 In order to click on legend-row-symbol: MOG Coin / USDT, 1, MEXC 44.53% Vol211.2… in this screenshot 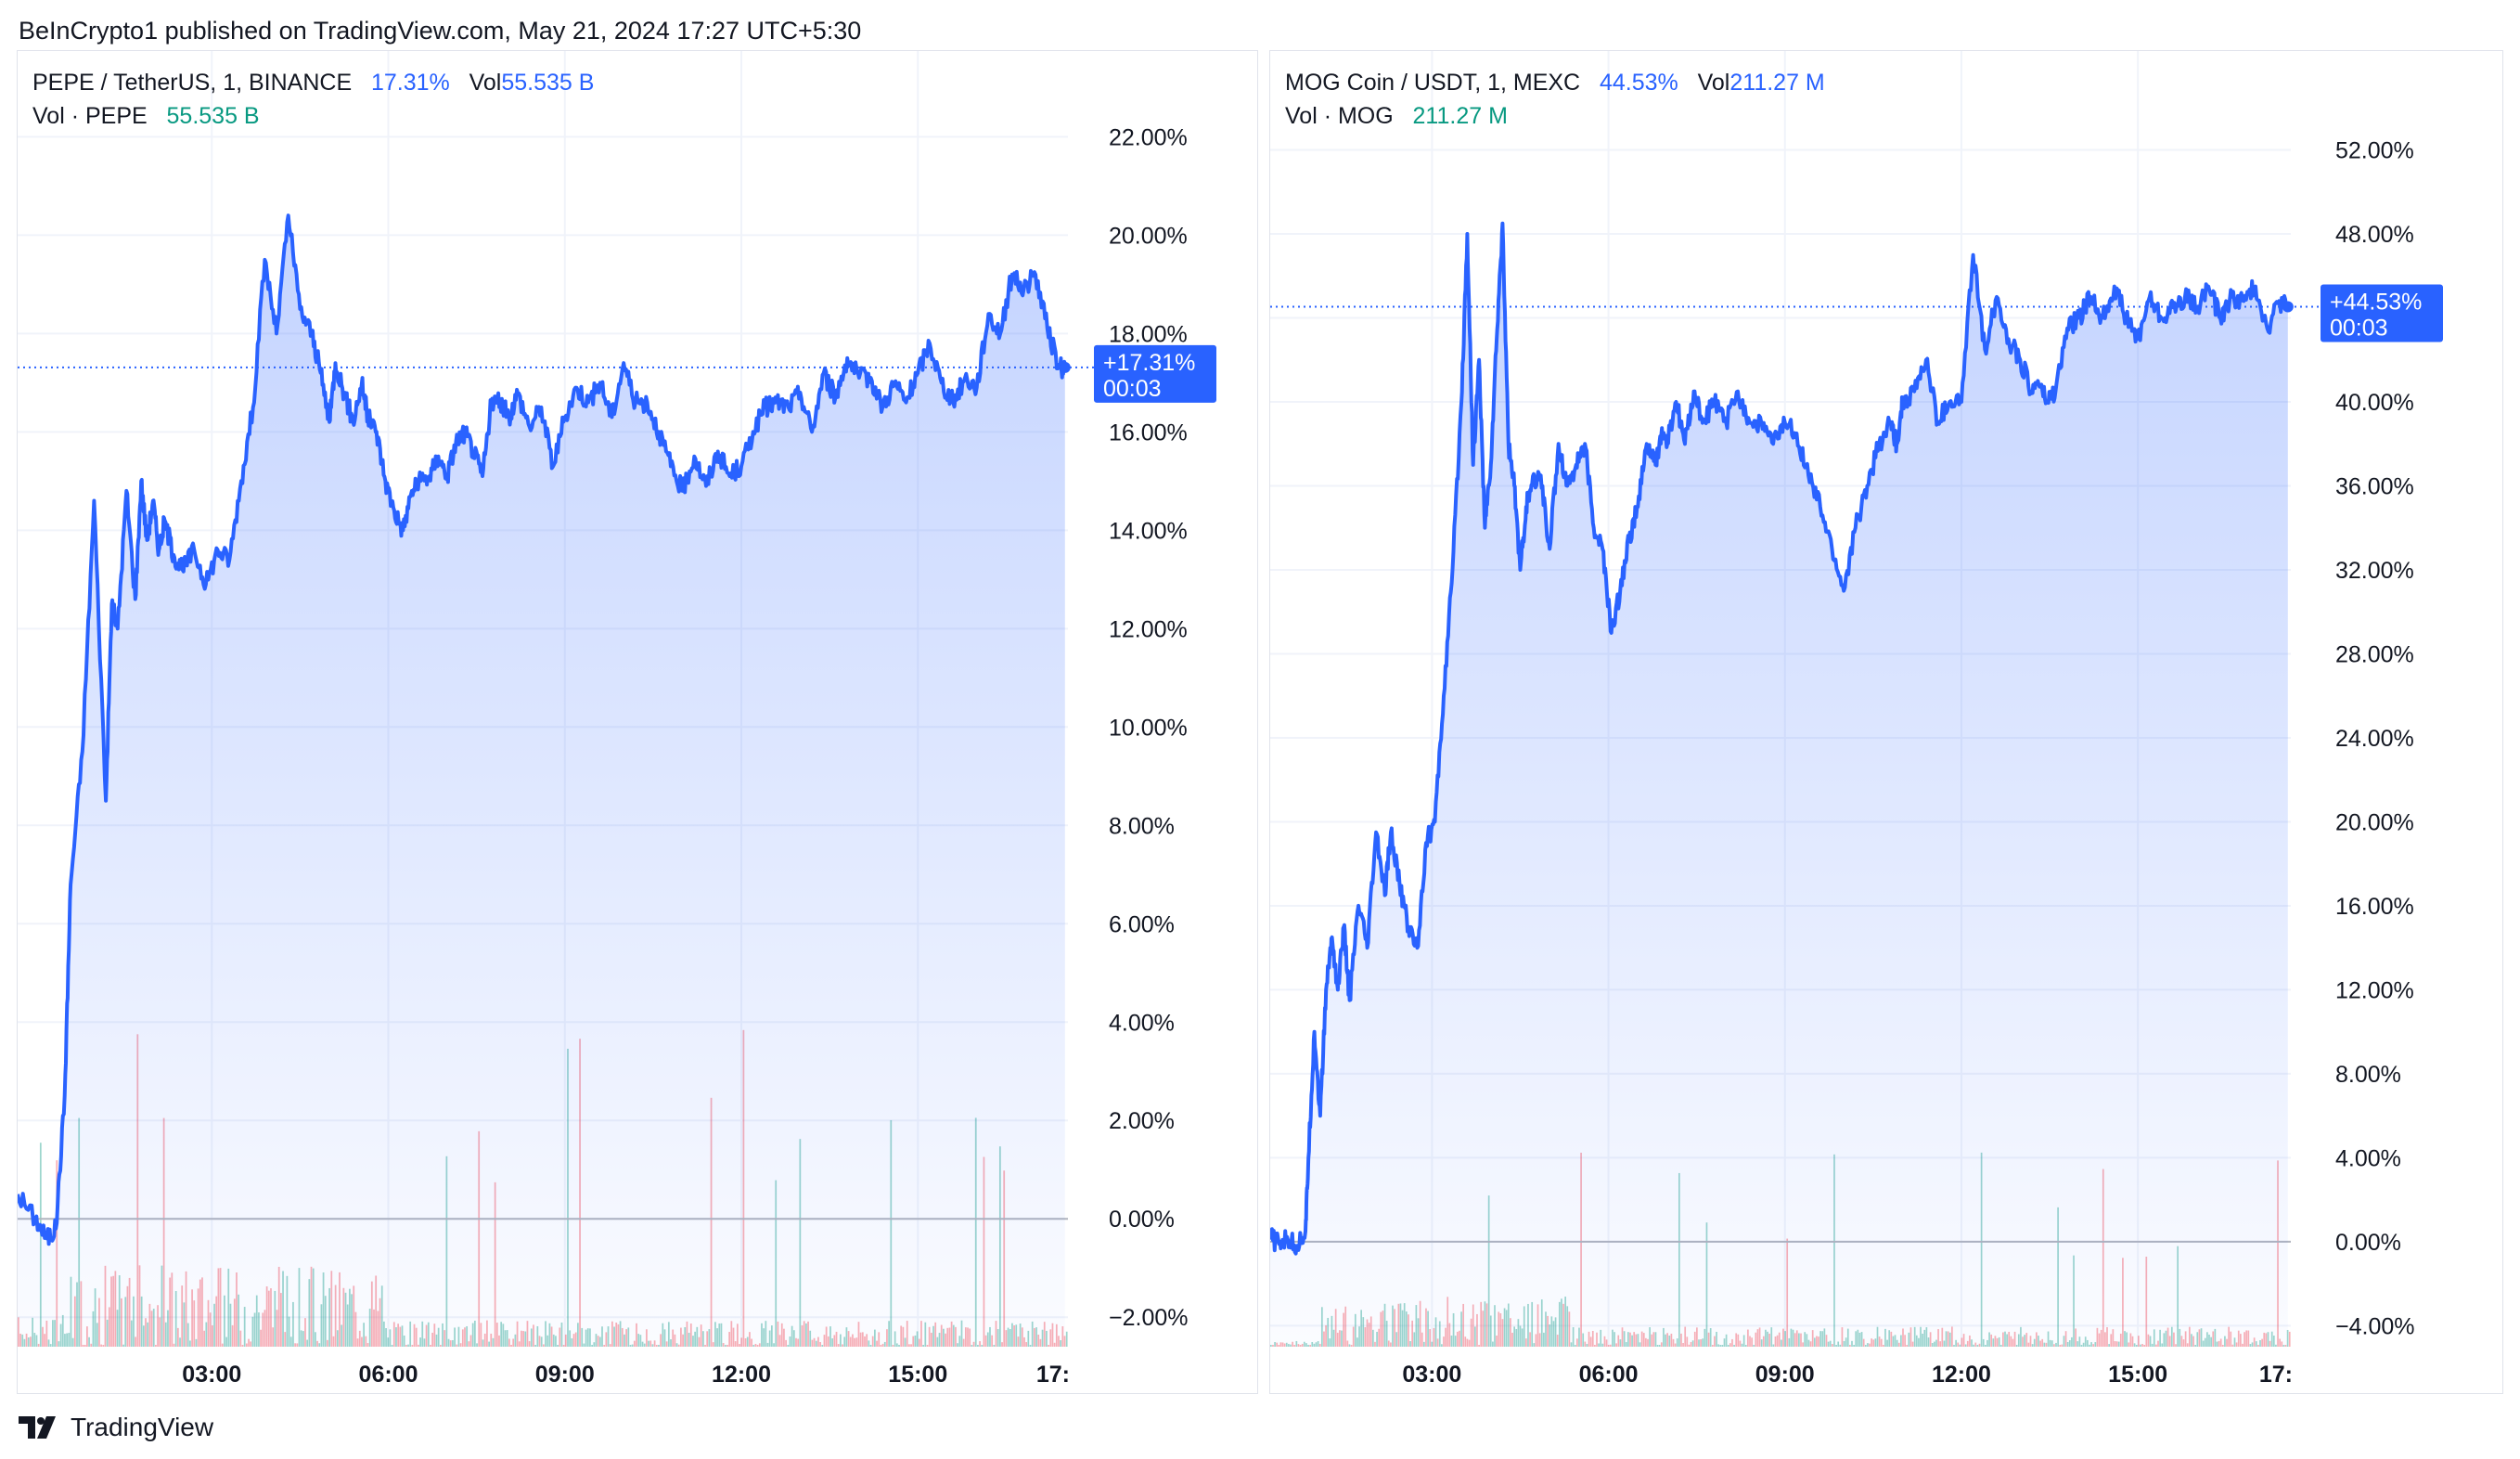, I will do `click(1555, 84)`.